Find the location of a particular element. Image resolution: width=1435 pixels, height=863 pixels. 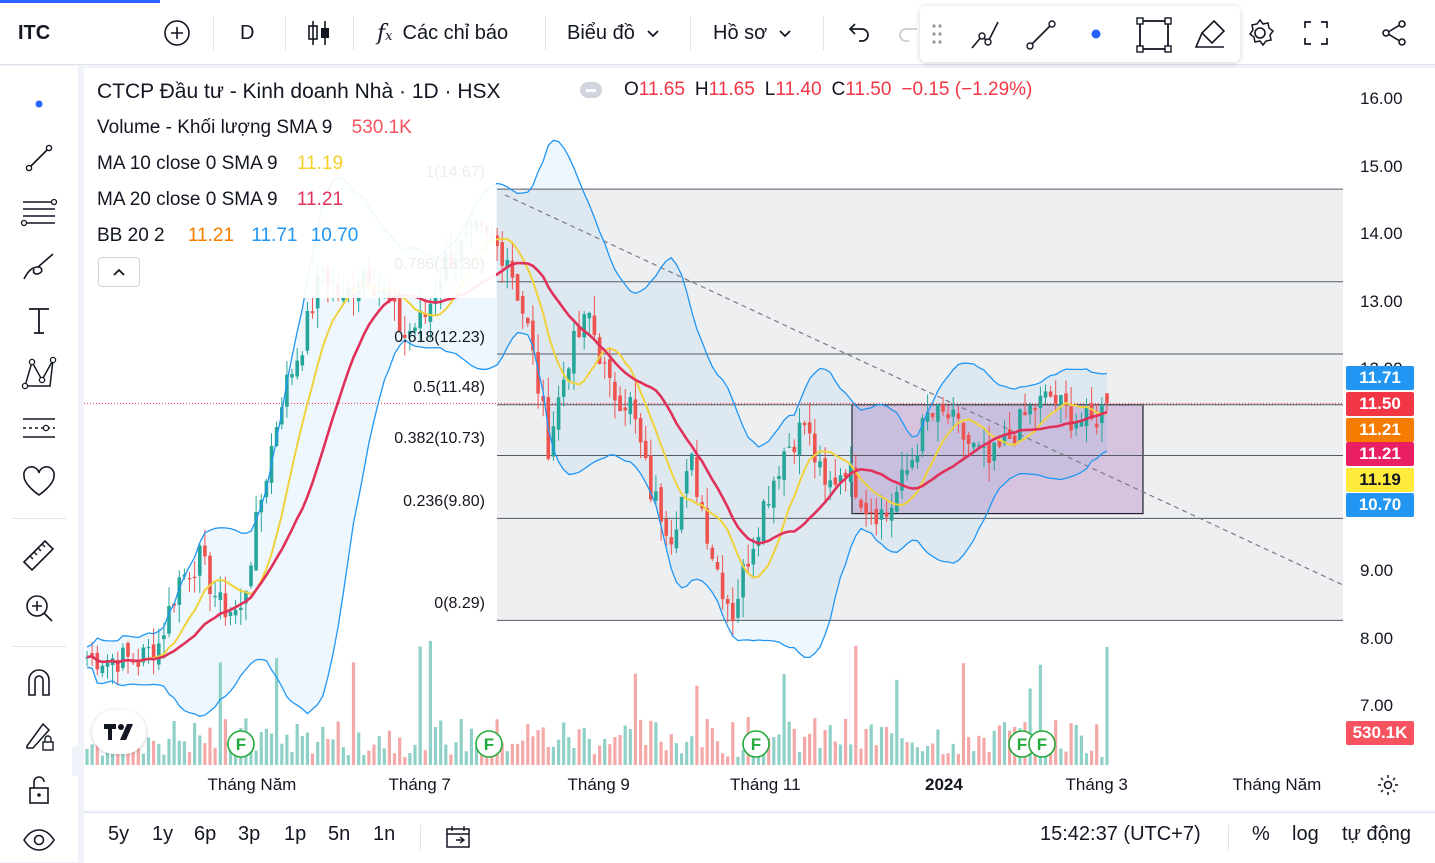

pattern-tool-icon is located at coordinates (39, 374).